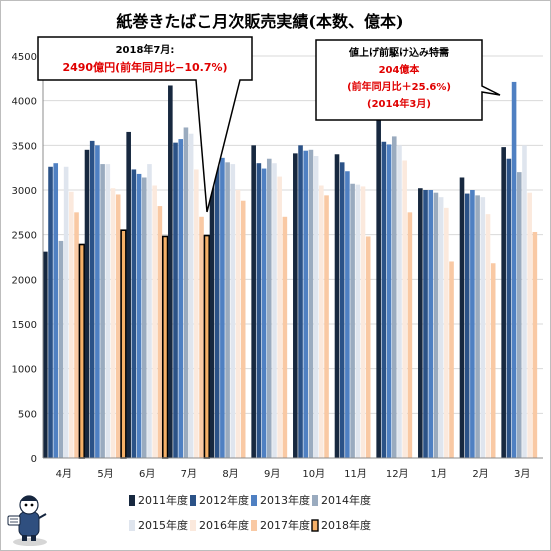  What do you see at coordinates (399, 103) in the screenshot?
I see `callout-2-line-4: (2014年3月)` at bounding box center [399, 103].